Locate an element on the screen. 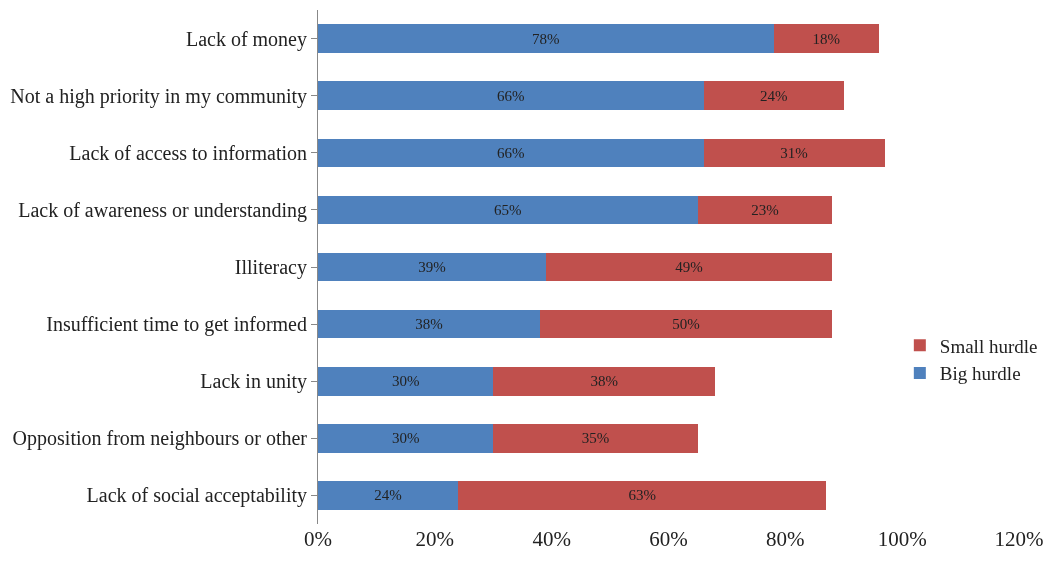 The width and height of the screenshot is (1053, 564). data-label: 18% is located at coordinates (826, 38).